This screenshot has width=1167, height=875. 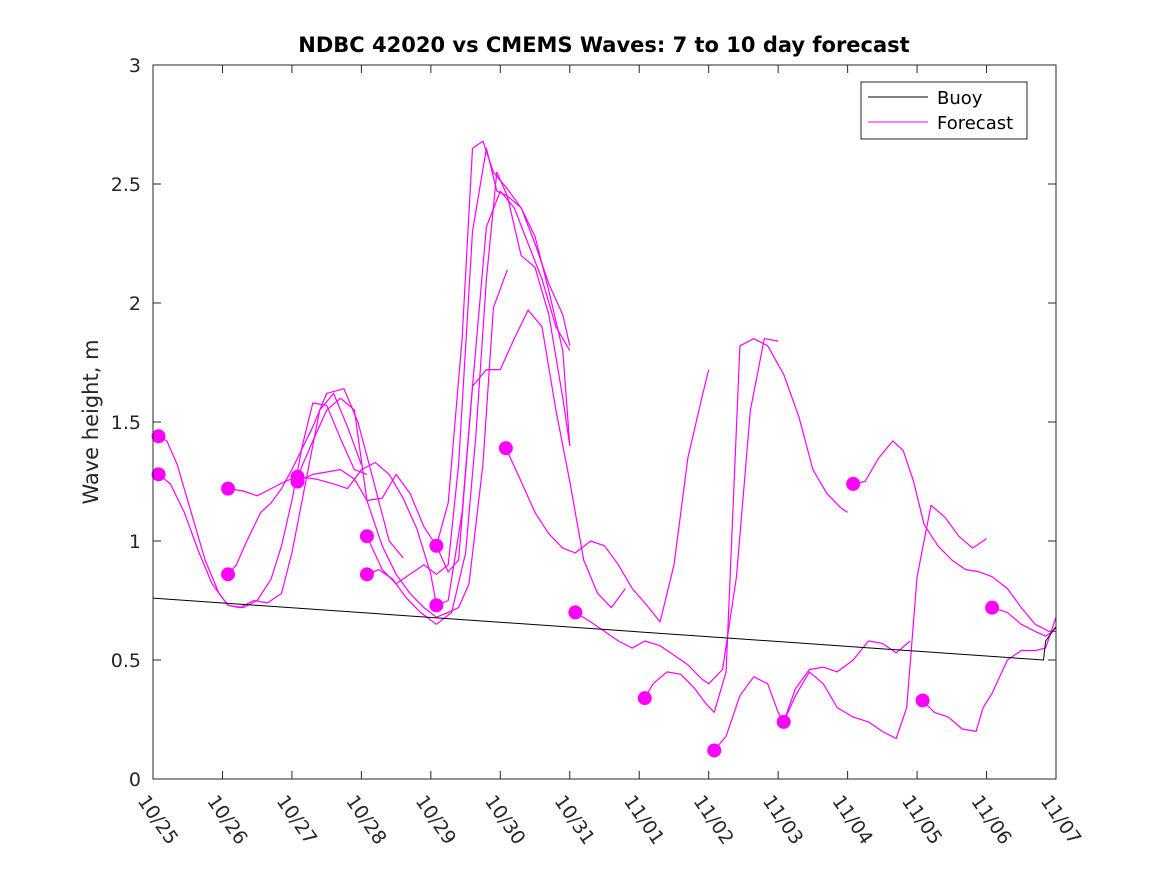 I want to click on y-tick-label: 1.5, so click(x=126, y=423).